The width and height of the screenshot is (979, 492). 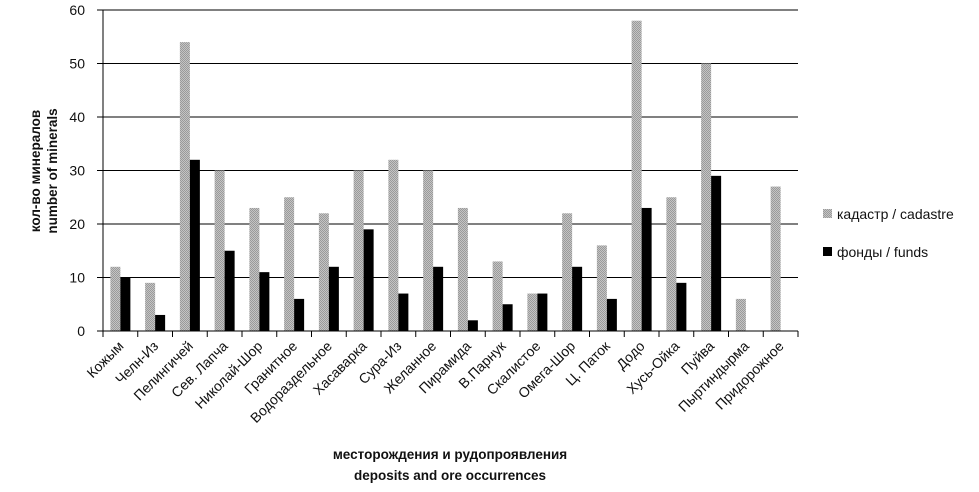 I want to click on x-axis-title-line1: месторождения и рудопроявления, so click(x=450, y=454).